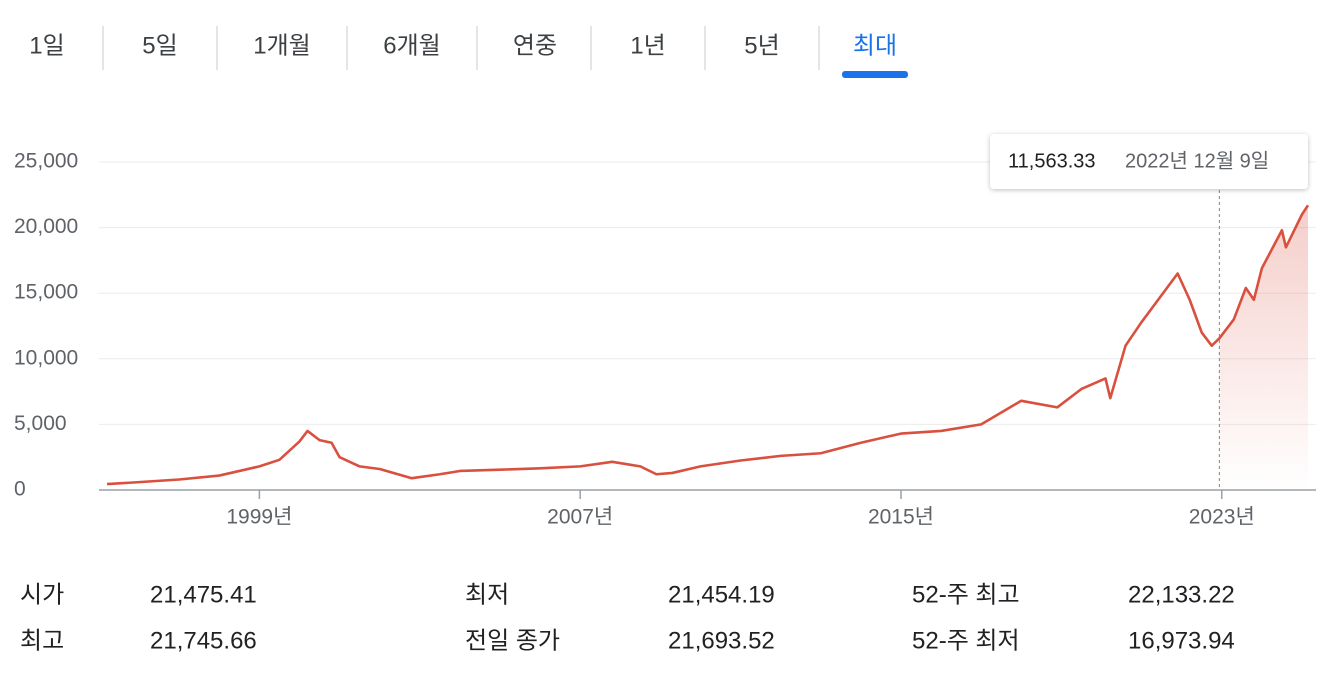  I want to click on tooltip-box, so click(1149, 161).